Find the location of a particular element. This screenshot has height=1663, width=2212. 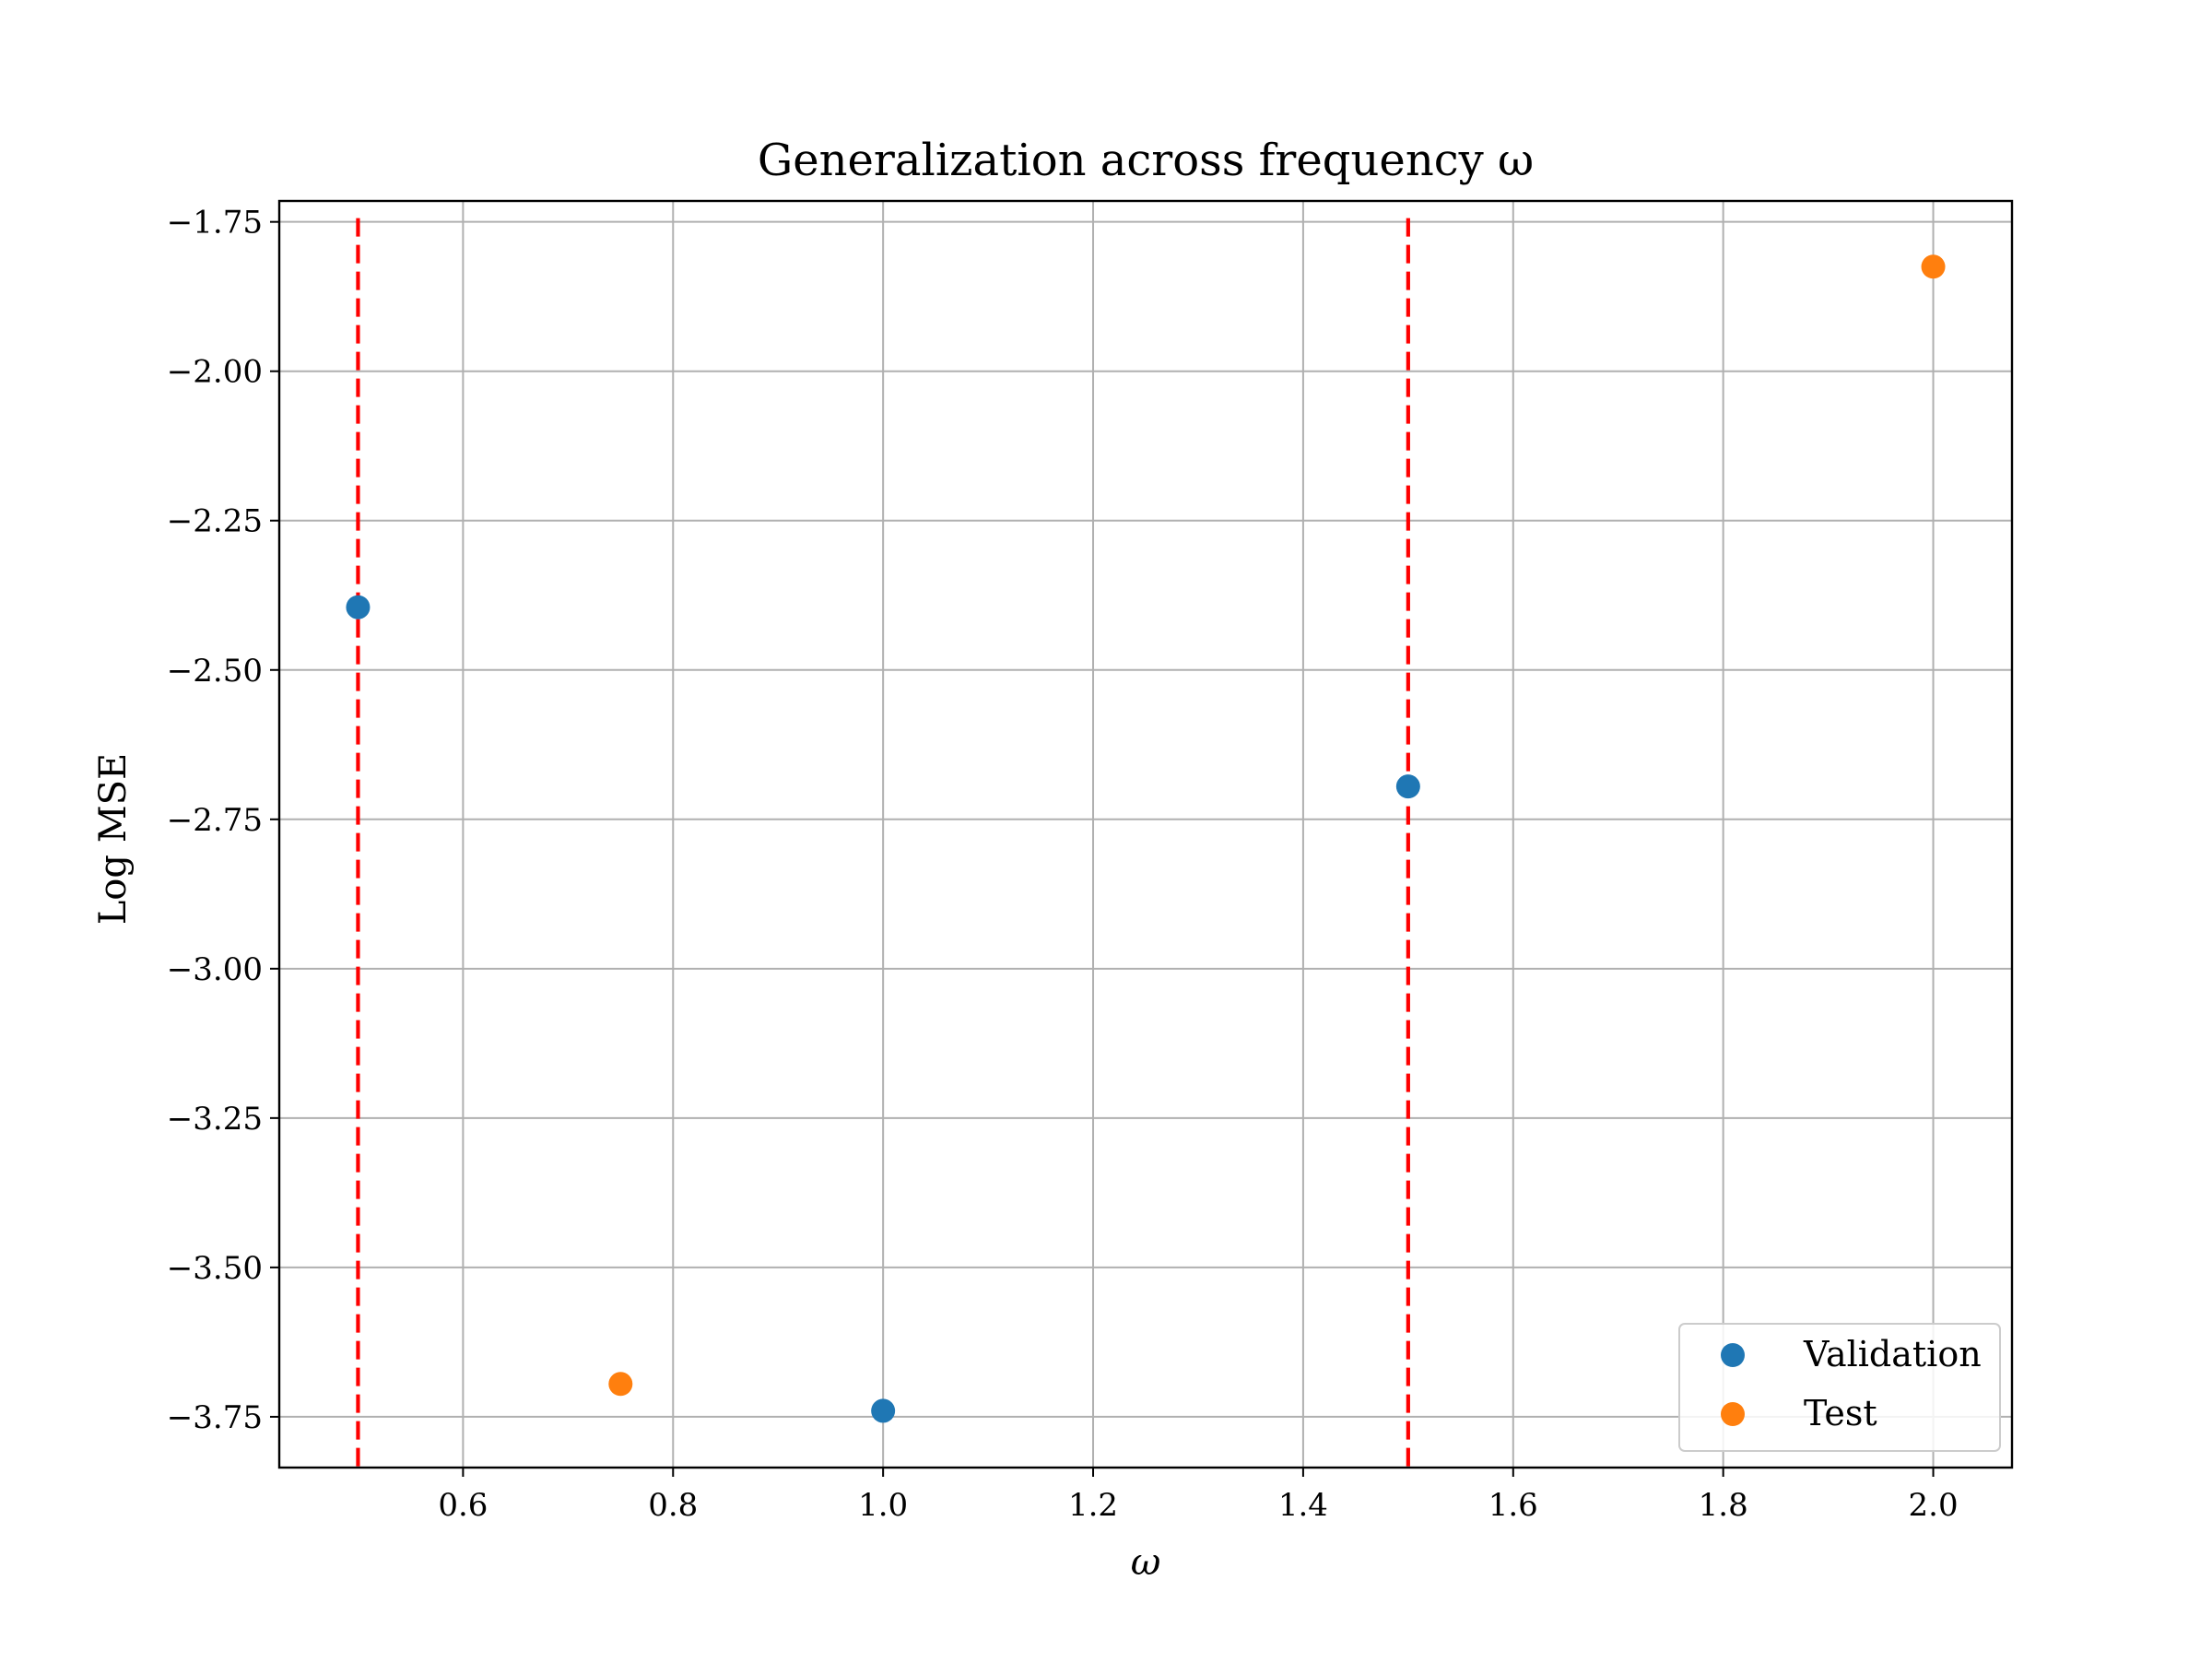

legend: Validation Test is located at coordinates (1839, 1387).